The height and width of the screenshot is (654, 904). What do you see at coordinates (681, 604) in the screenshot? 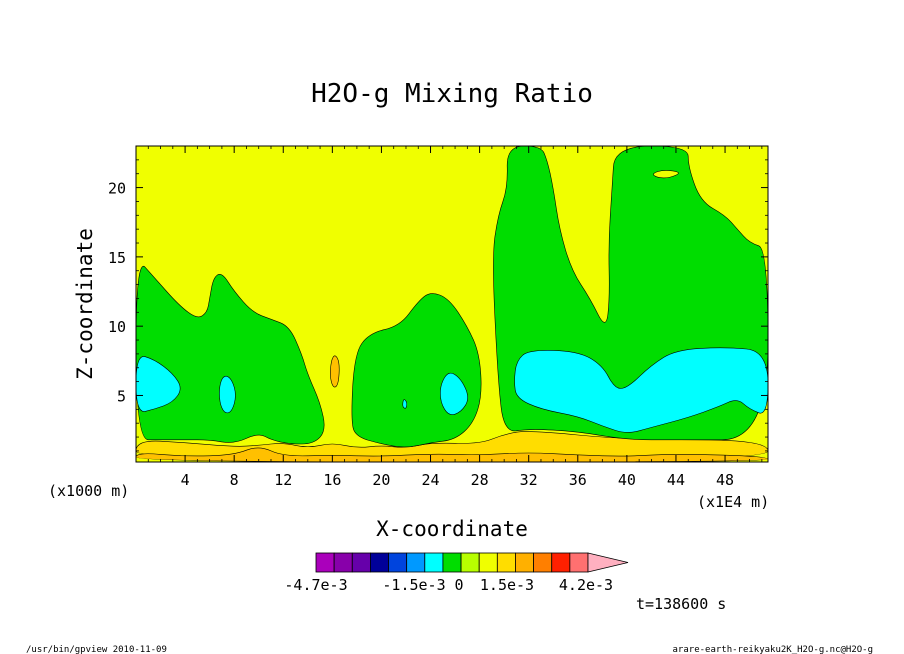
I see `time-label: t=138600 s` at bounding box center [681, 604].